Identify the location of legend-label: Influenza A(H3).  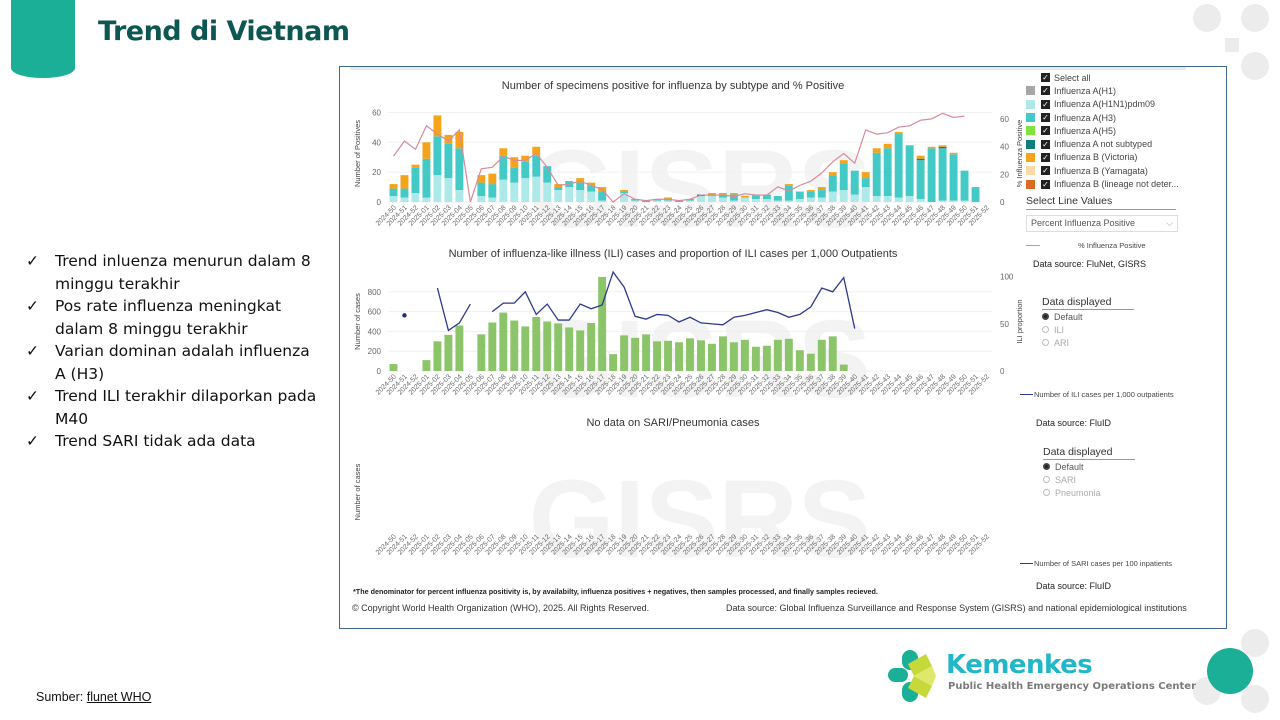
(1085, 117).